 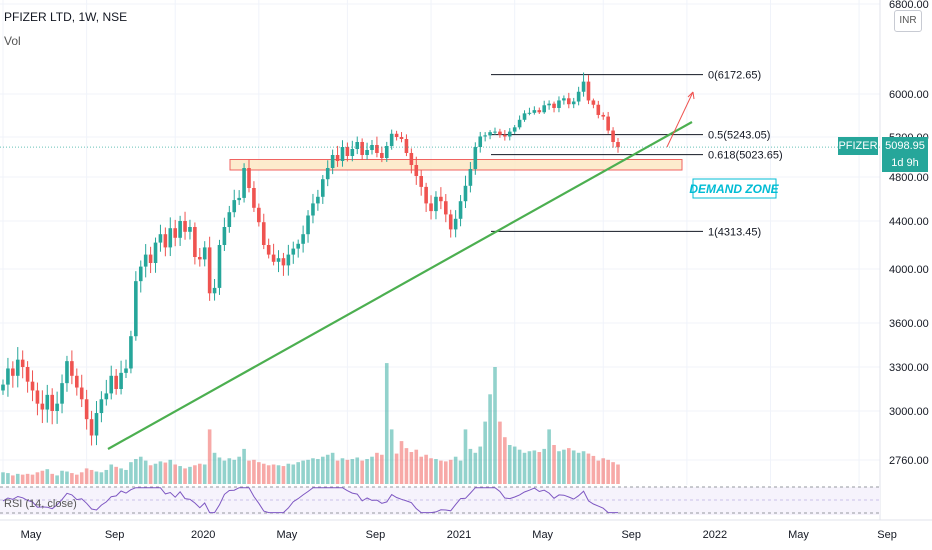 What do you see at coordinates (631, 535) in the screenshot?
I see `x-tick-label: Sep` at bounding box center [631, 535].